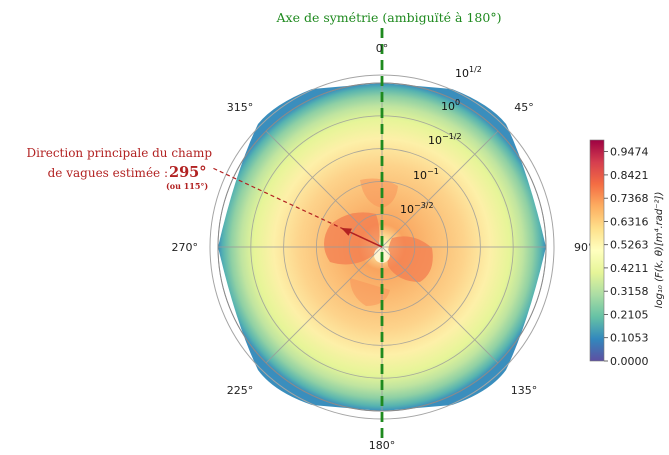  What do you see at coordinates (659, 250) in the screenshot?
I see `colorbar-label: log₁₀ (F(k, θ)[m⁴.rad⁻²])` at bounding box center [659, 250].